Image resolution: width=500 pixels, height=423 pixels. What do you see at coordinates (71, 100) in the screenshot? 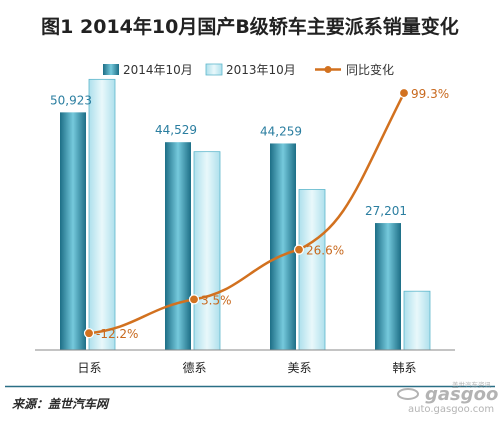
I see `bar-value-label-2014-0: 50,923` at bounding box center [71, 100].